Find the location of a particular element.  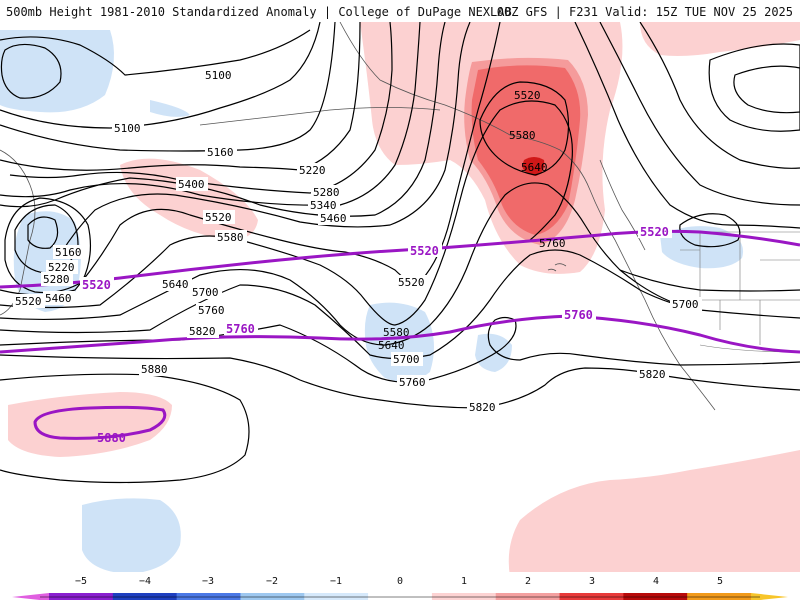

colorbar-segments is located at coordinates (400, 597).